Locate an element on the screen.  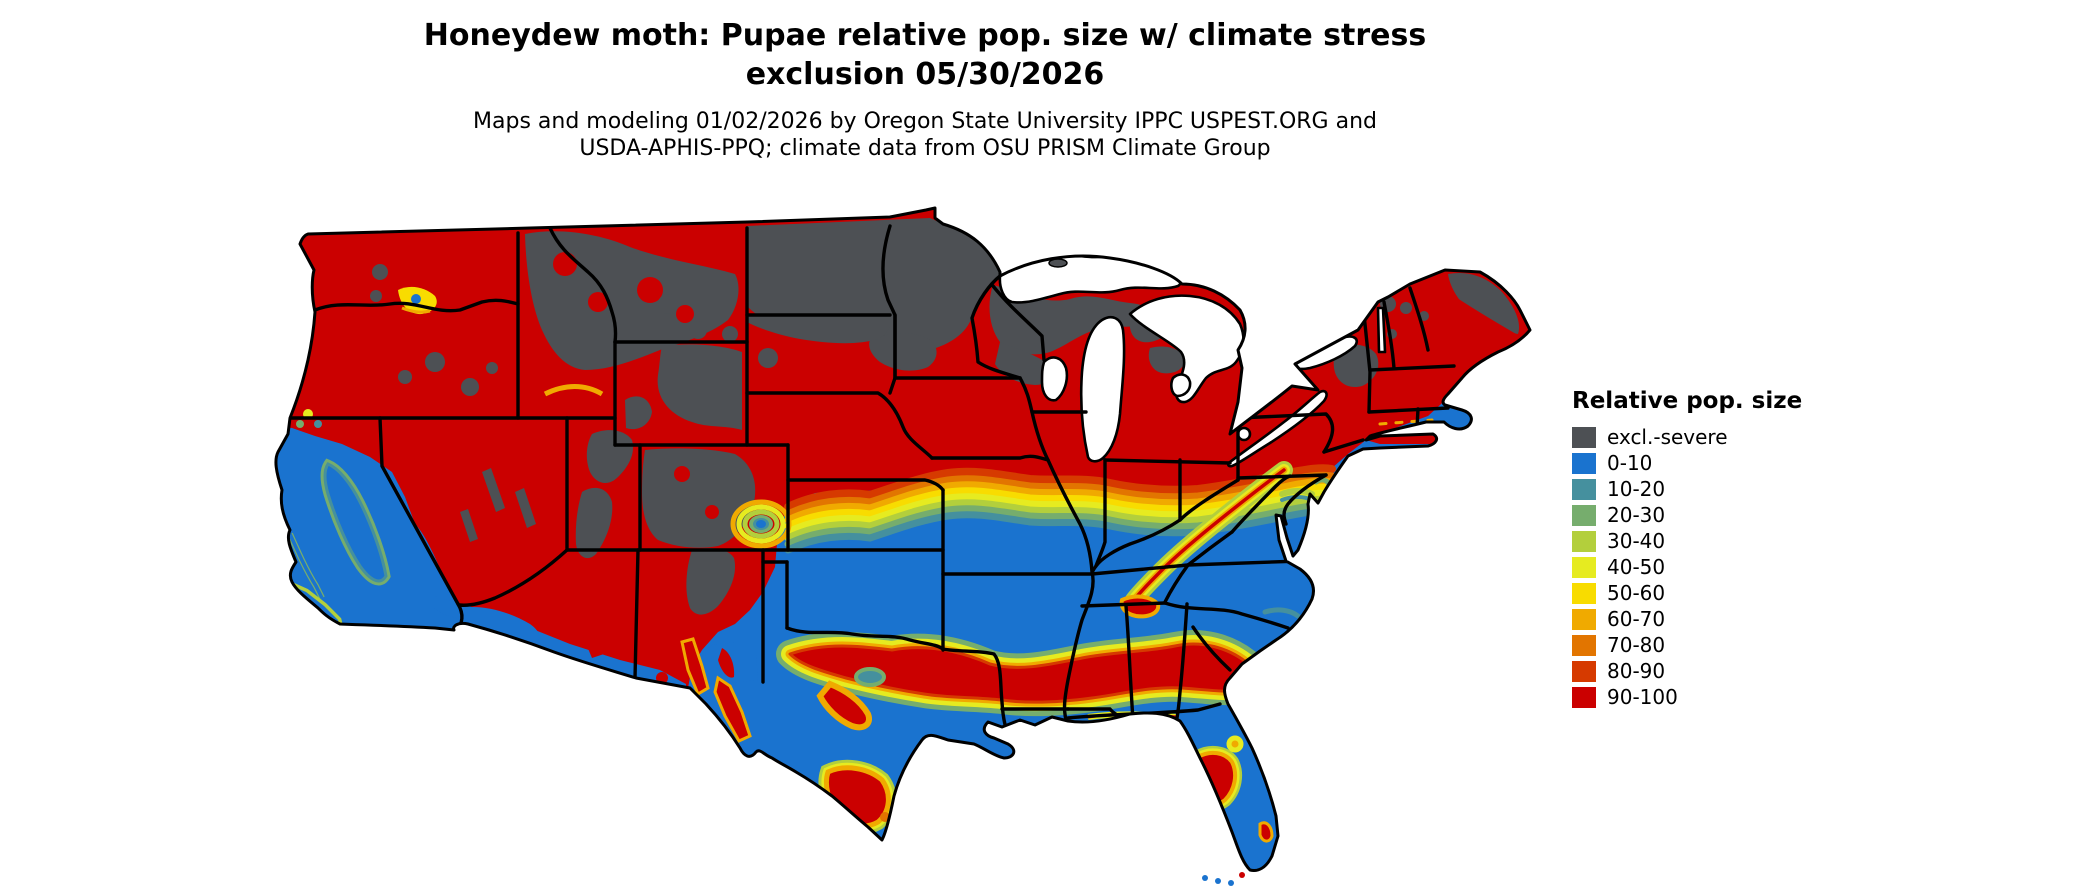
map-region-transition-band is located at coordinates (1033, 509).